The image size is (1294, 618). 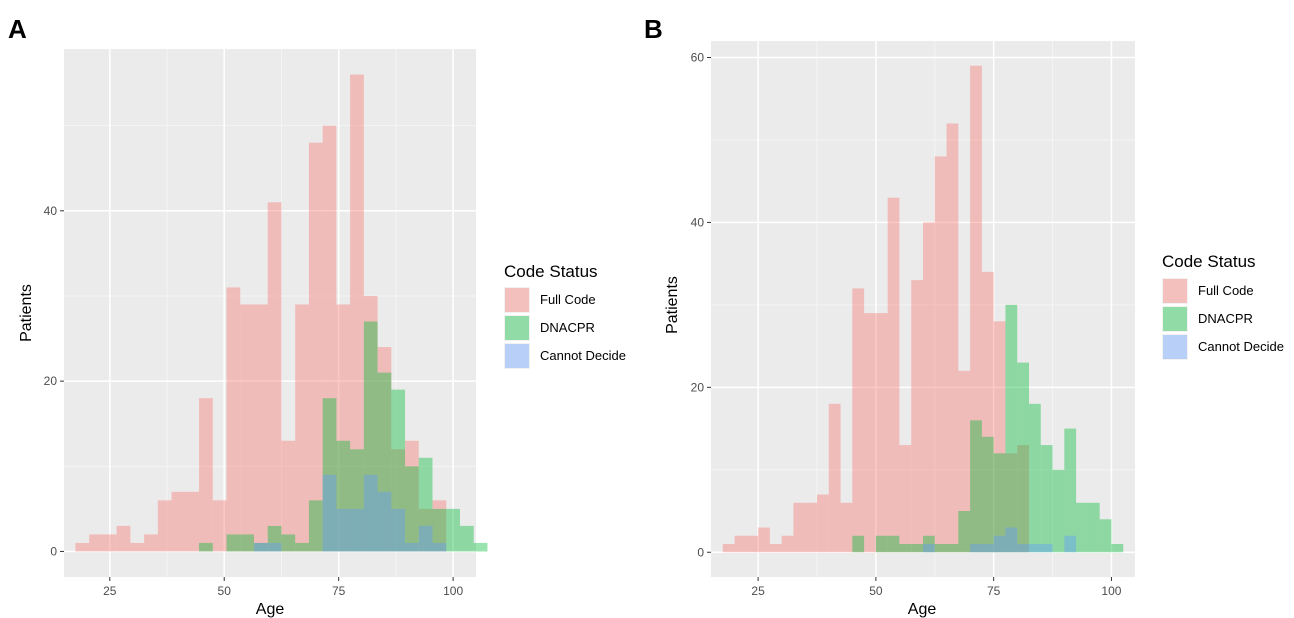 I want to click on legend-swatch-dnacpr, so click(x=1175, y=319).